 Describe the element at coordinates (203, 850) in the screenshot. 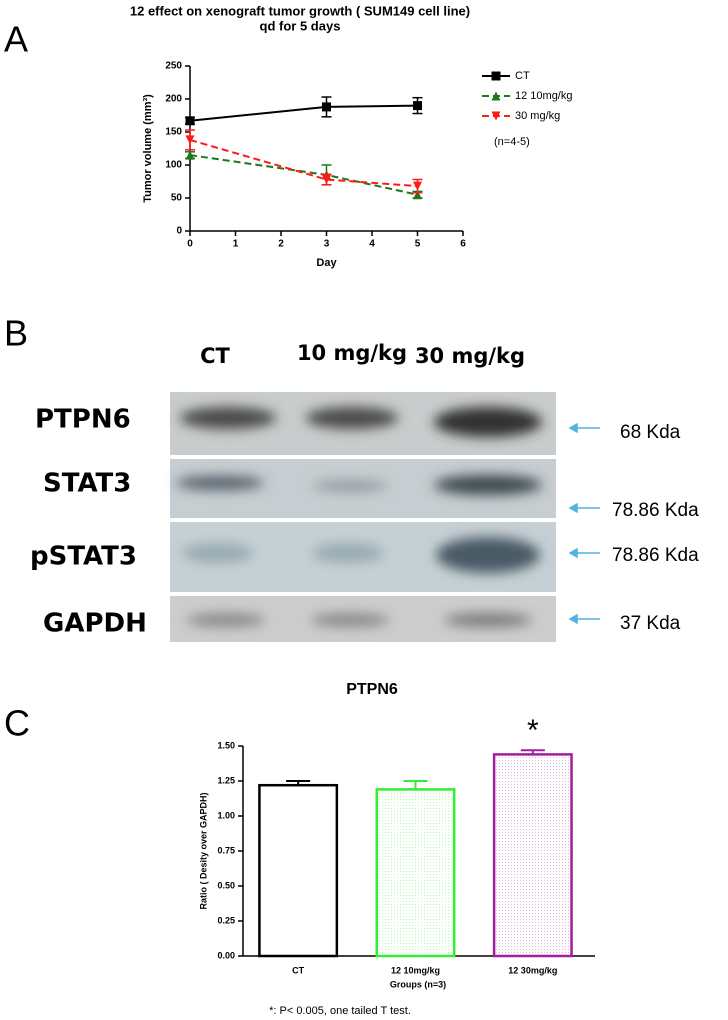

I see `y-axis-label: Ratio ( Desity over GAPDH)` at that location.